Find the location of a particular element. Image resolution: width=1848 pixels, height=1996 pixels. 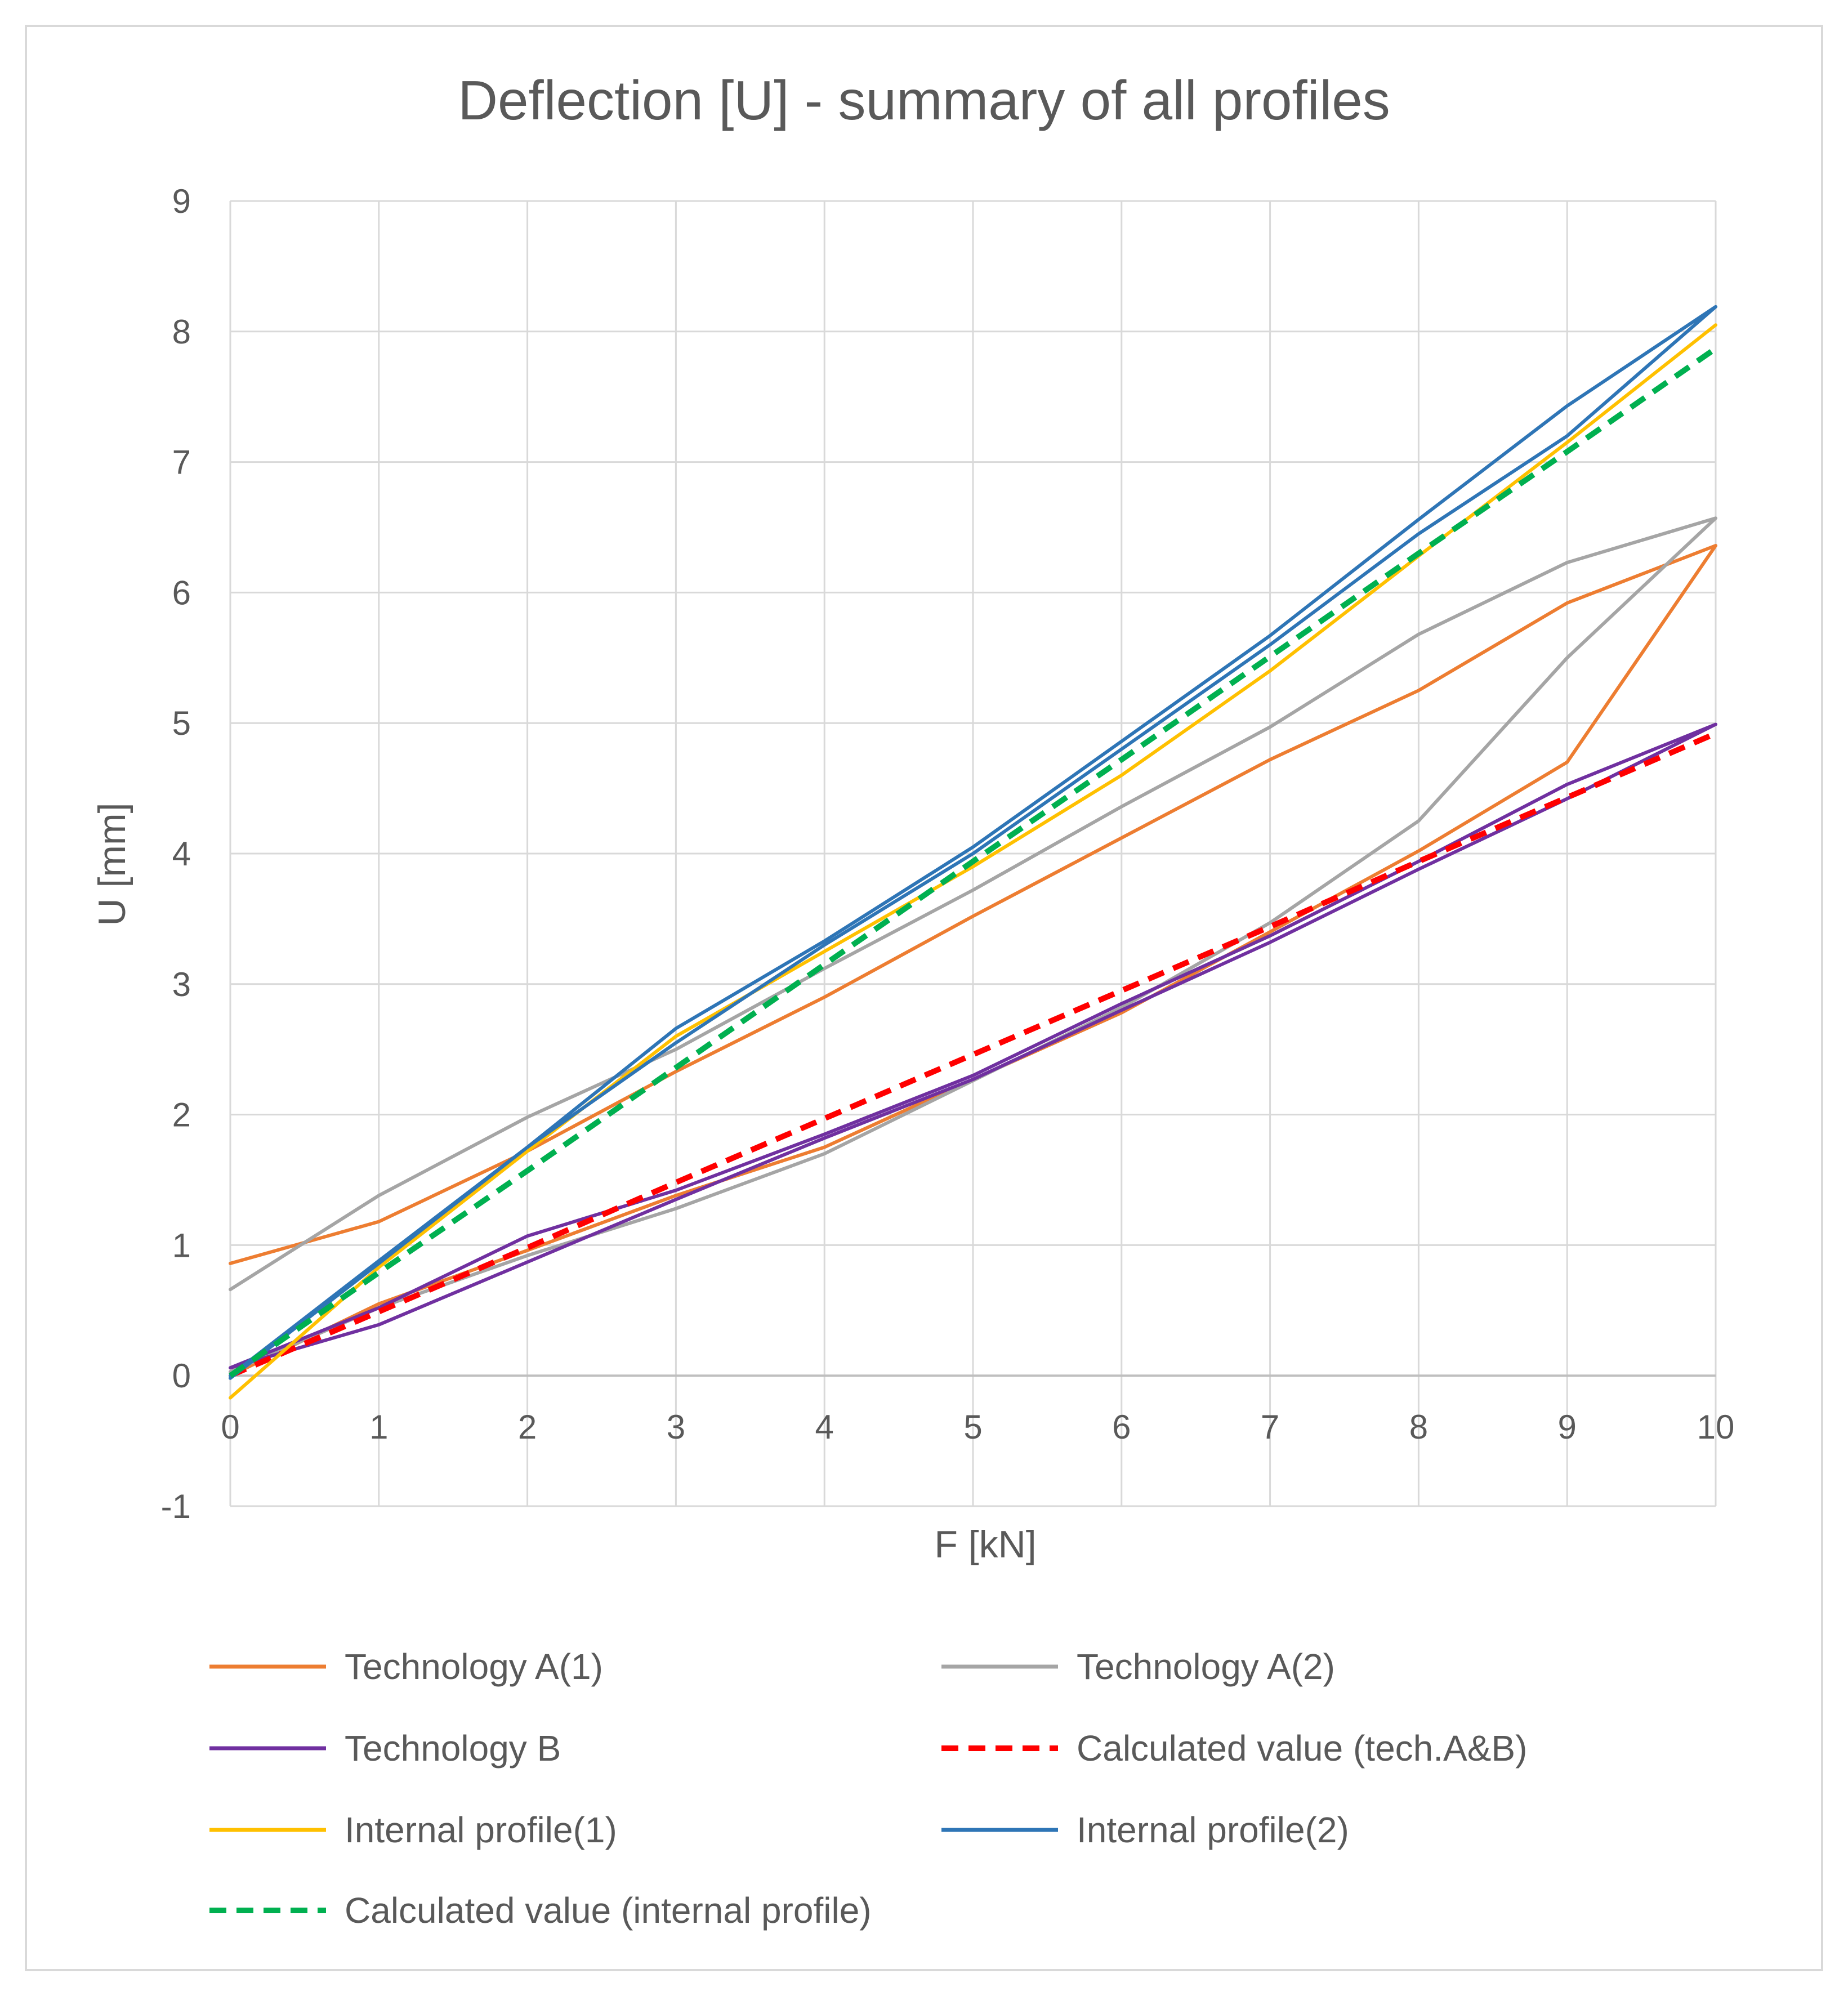

y-tick-label: 9 is located at coordinates (181, 201).